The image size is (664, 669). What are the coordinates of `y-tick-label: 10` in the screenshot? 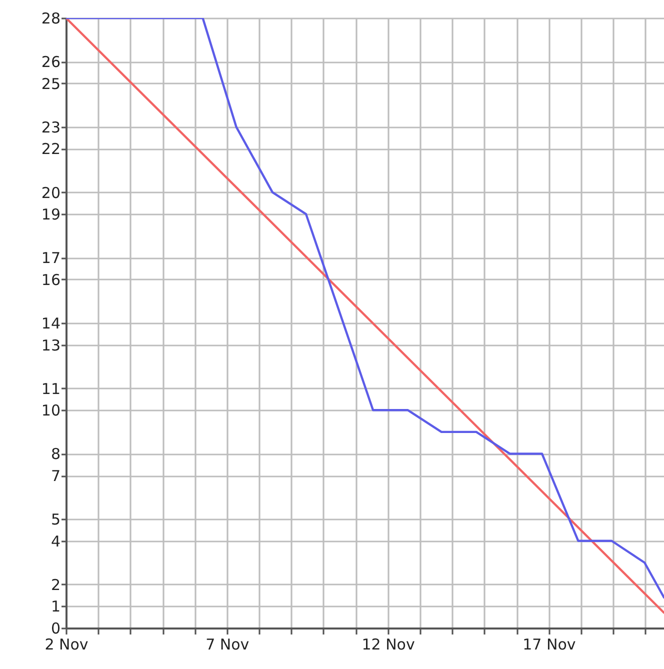 It's located at (50, 411).